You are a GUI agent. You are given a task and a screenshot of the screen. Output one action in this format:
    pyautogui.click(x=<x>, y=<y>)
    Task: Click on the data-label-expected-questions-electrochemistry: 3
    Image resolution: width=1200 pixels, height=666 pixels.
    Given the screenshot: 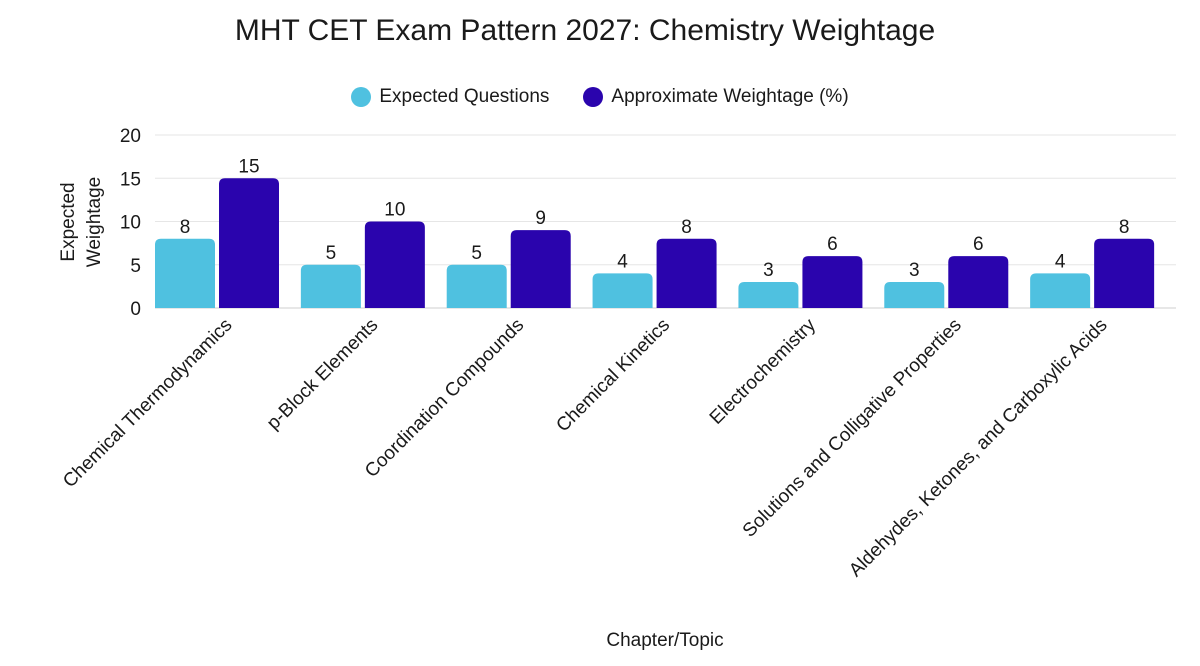 What is the action you would take?
    pyautogui.click(x=768, y=270)
    